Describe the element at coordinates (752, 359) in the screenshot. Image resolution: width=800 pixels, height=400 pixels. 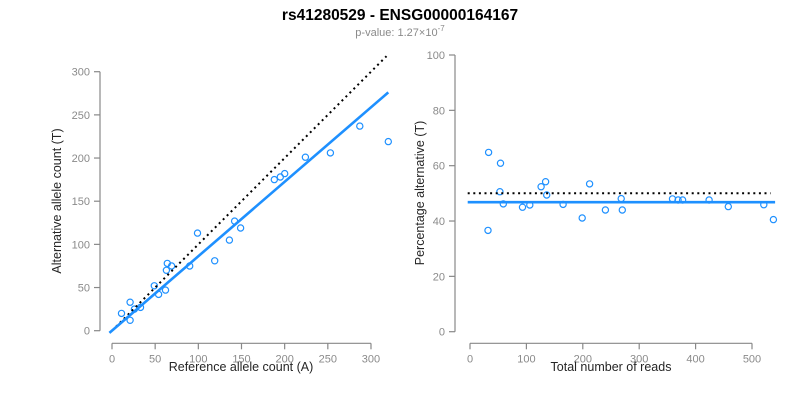
I see `x-tick-label: 500` at that location.